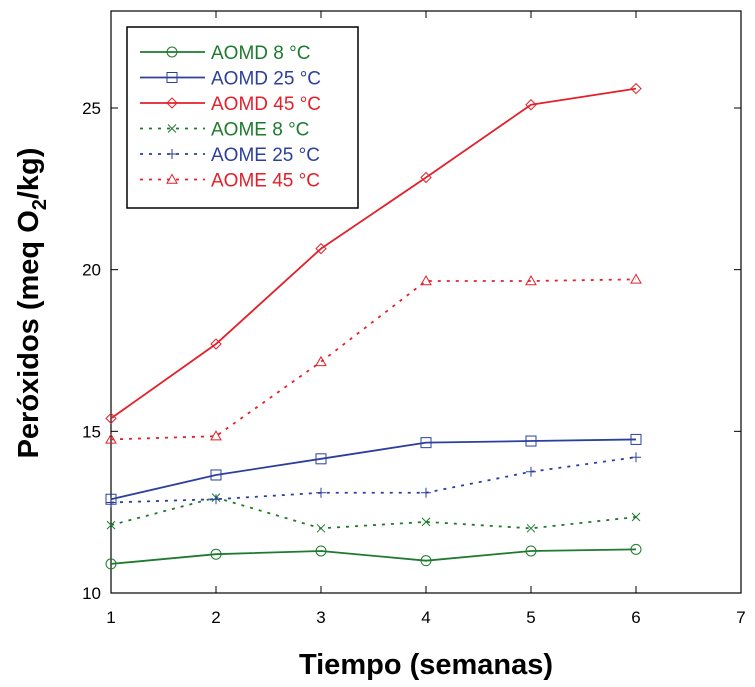 The width and height of the screenshot is (755, 687). What do you see at coordinates (373, 556) in the screenshot?
I see `series-line-aomd-8-c` at bounding box center [373, 556].